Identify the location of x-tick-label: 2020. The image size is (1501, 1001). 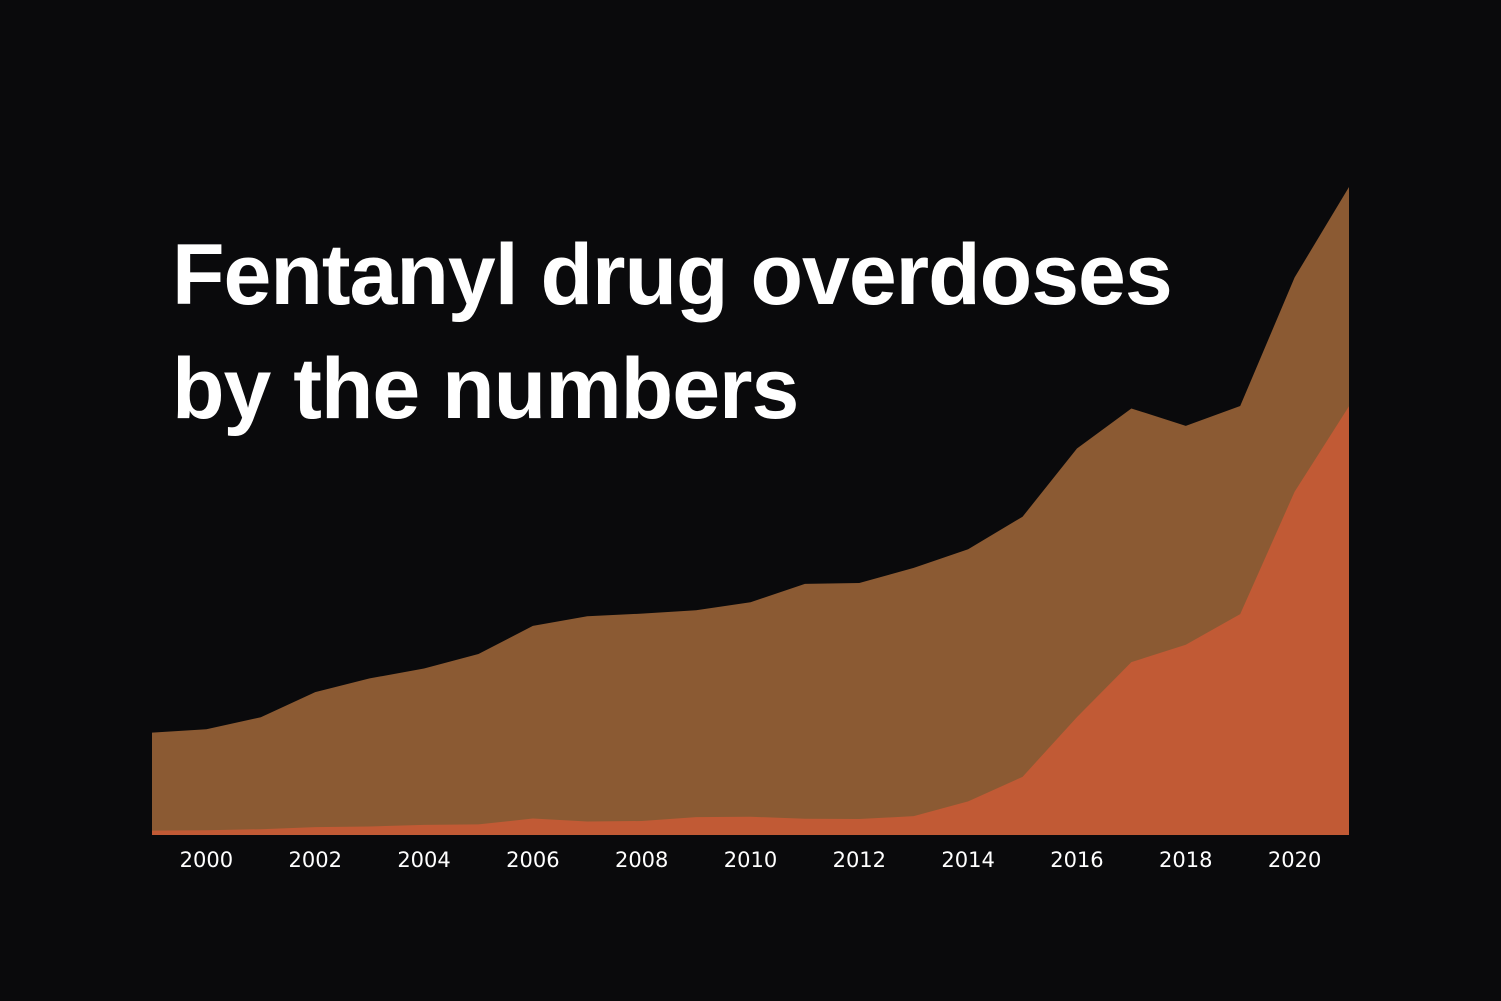
(1294, 860).